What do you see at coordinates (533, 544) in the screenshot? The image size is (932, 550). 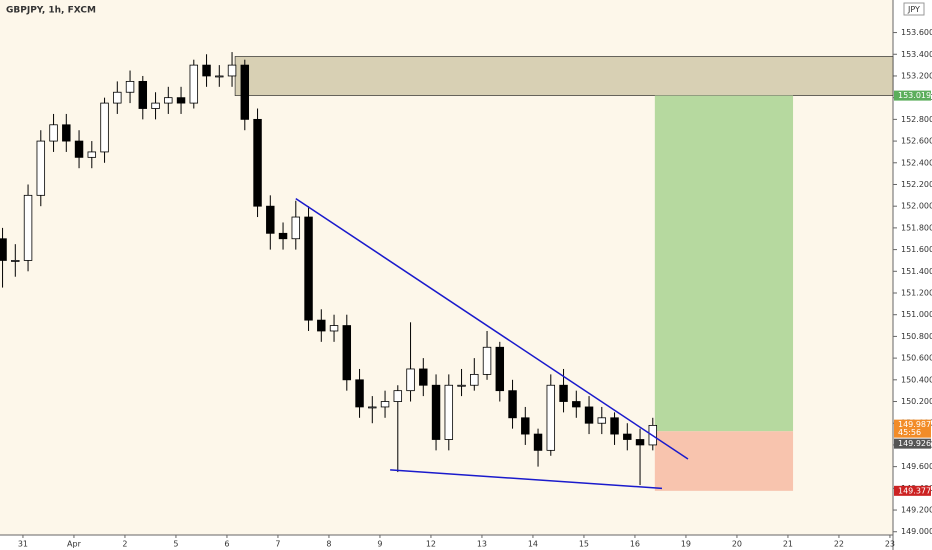 I see `x-tick-label: 14` at bounding box center [533, 544].